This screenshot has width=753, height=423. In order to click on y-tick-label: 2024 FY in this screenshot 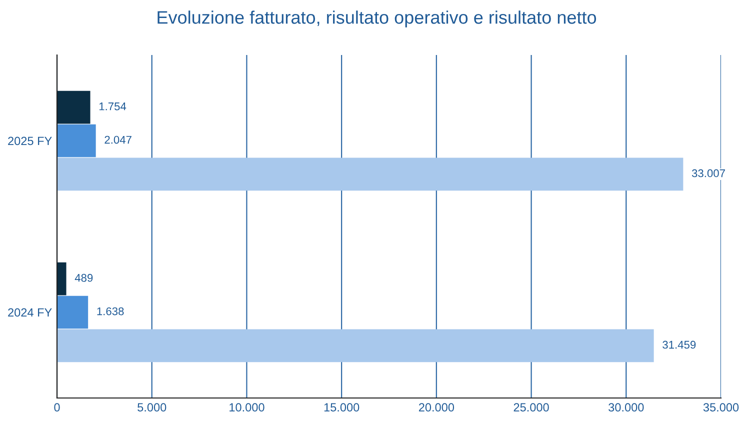, I will do `click(30, 312)`.